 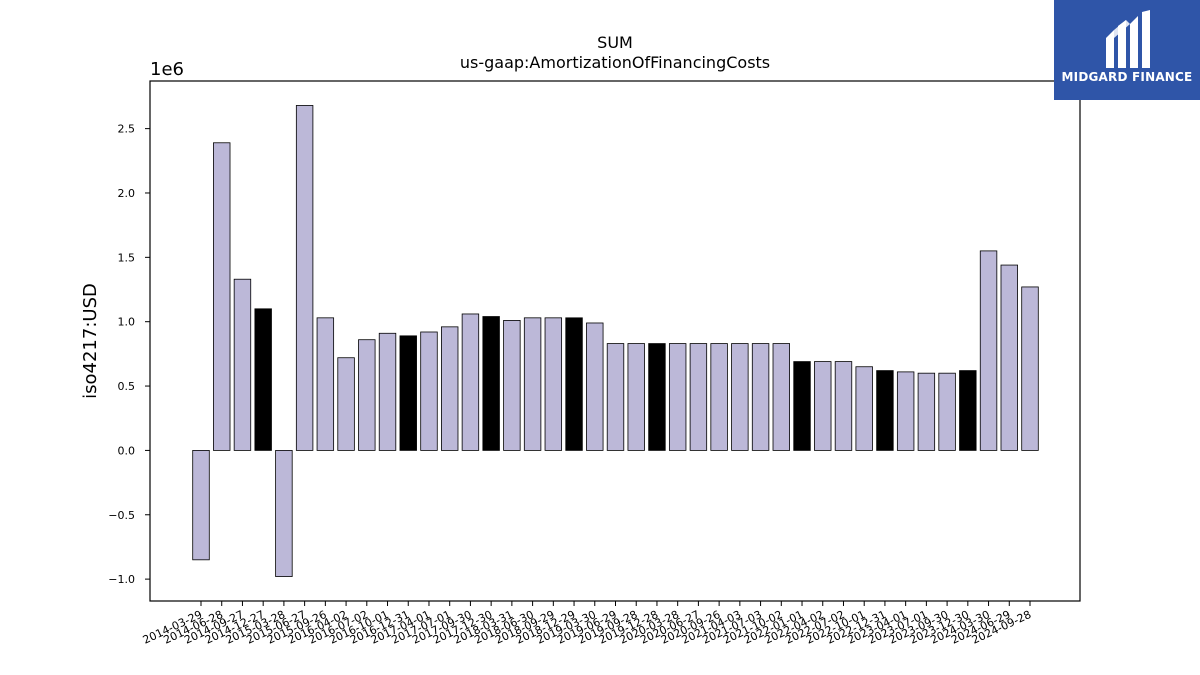 I want to click on y-tick-label: 0.5, so click(x=127, y=386).